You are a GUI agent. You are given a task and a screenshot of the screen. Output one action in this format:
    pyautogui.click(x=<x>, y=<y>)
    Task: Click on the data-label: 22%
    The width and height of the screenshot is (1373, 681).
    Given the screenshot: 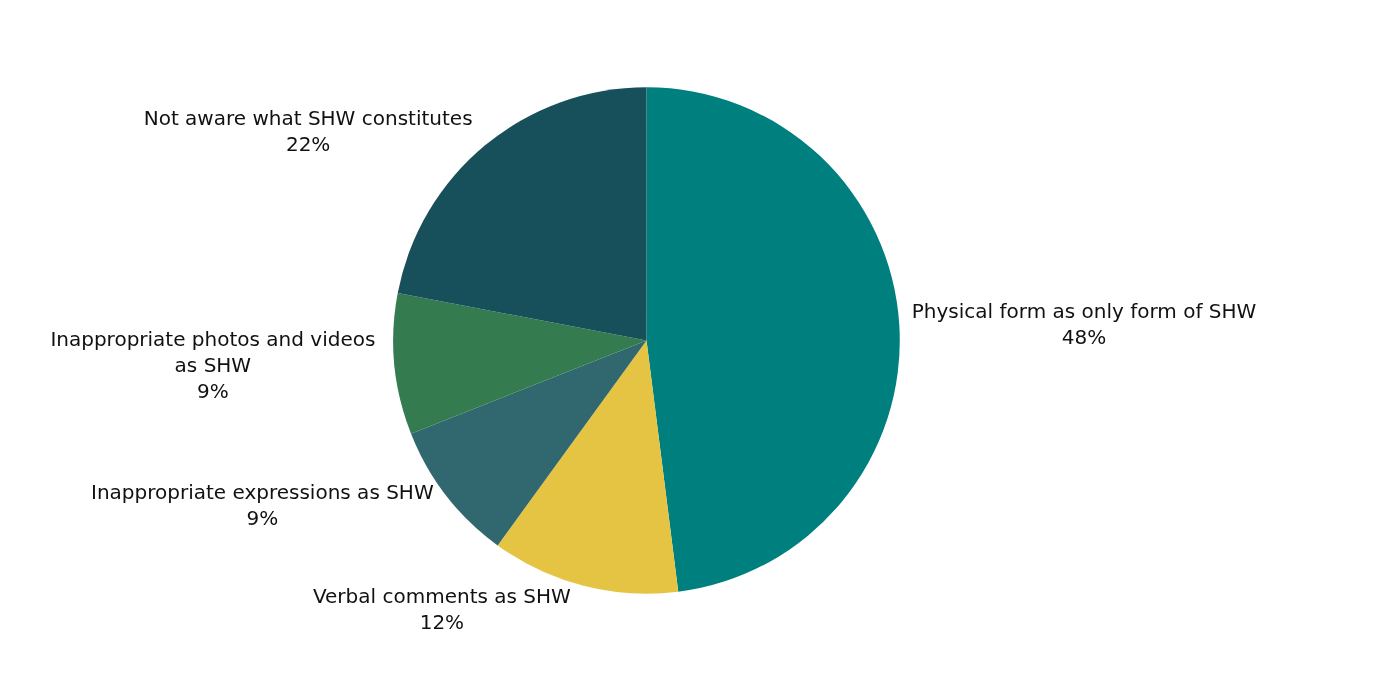 What is the action you would take?
    pyautogui.click(x=308, y=143)
    